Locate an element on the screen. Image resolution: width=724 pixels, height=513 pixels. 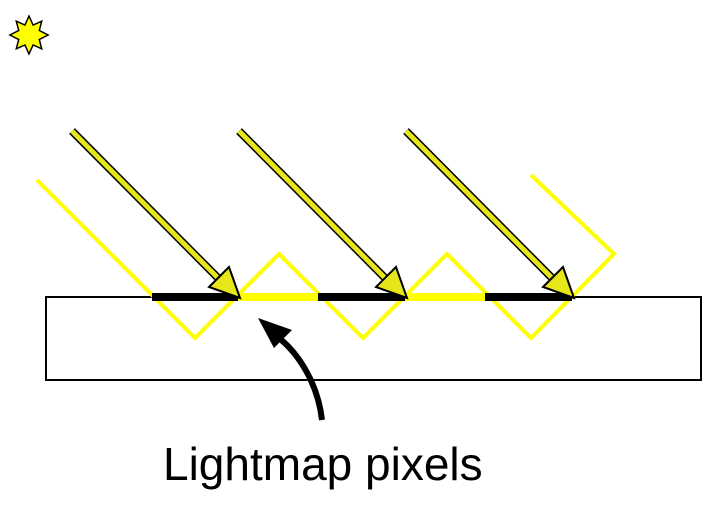
sun-icon is located at coordinates (29, 35).